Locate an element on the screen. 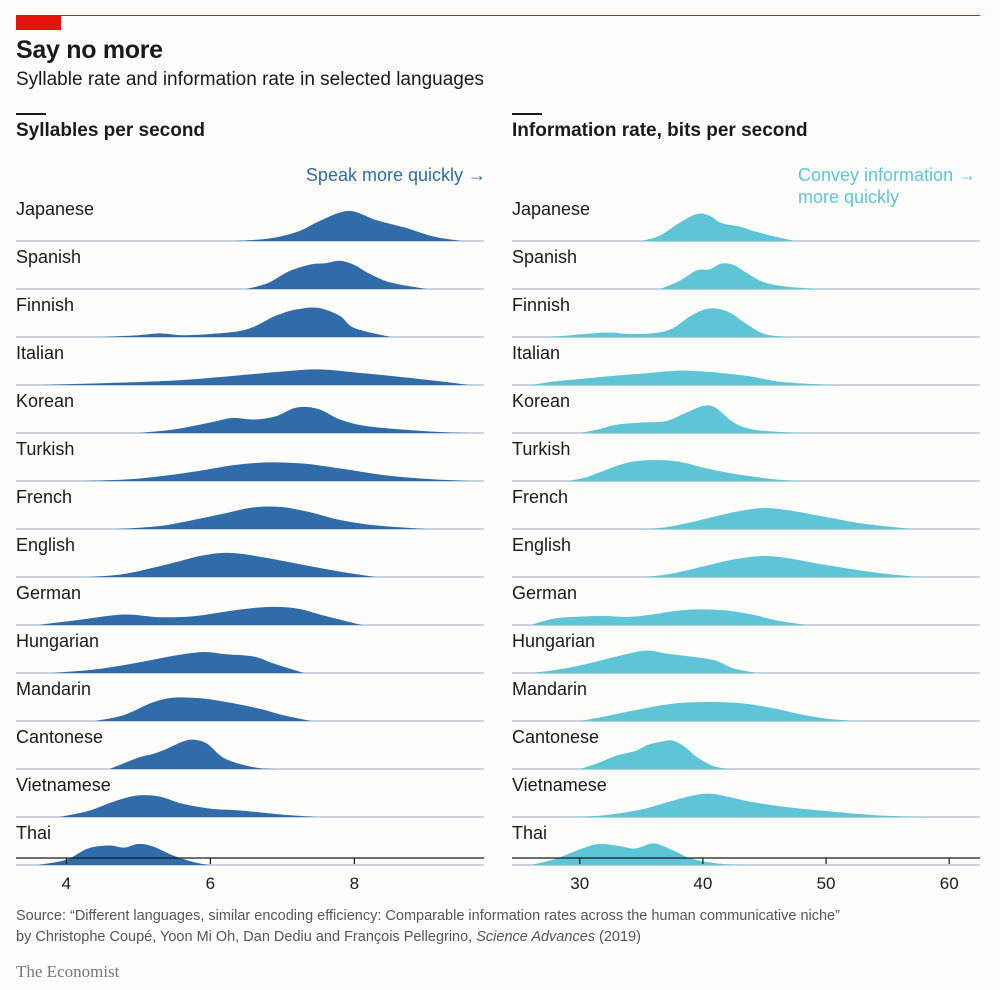  info-label-thai: Thai is located at coordinates (529, 833).